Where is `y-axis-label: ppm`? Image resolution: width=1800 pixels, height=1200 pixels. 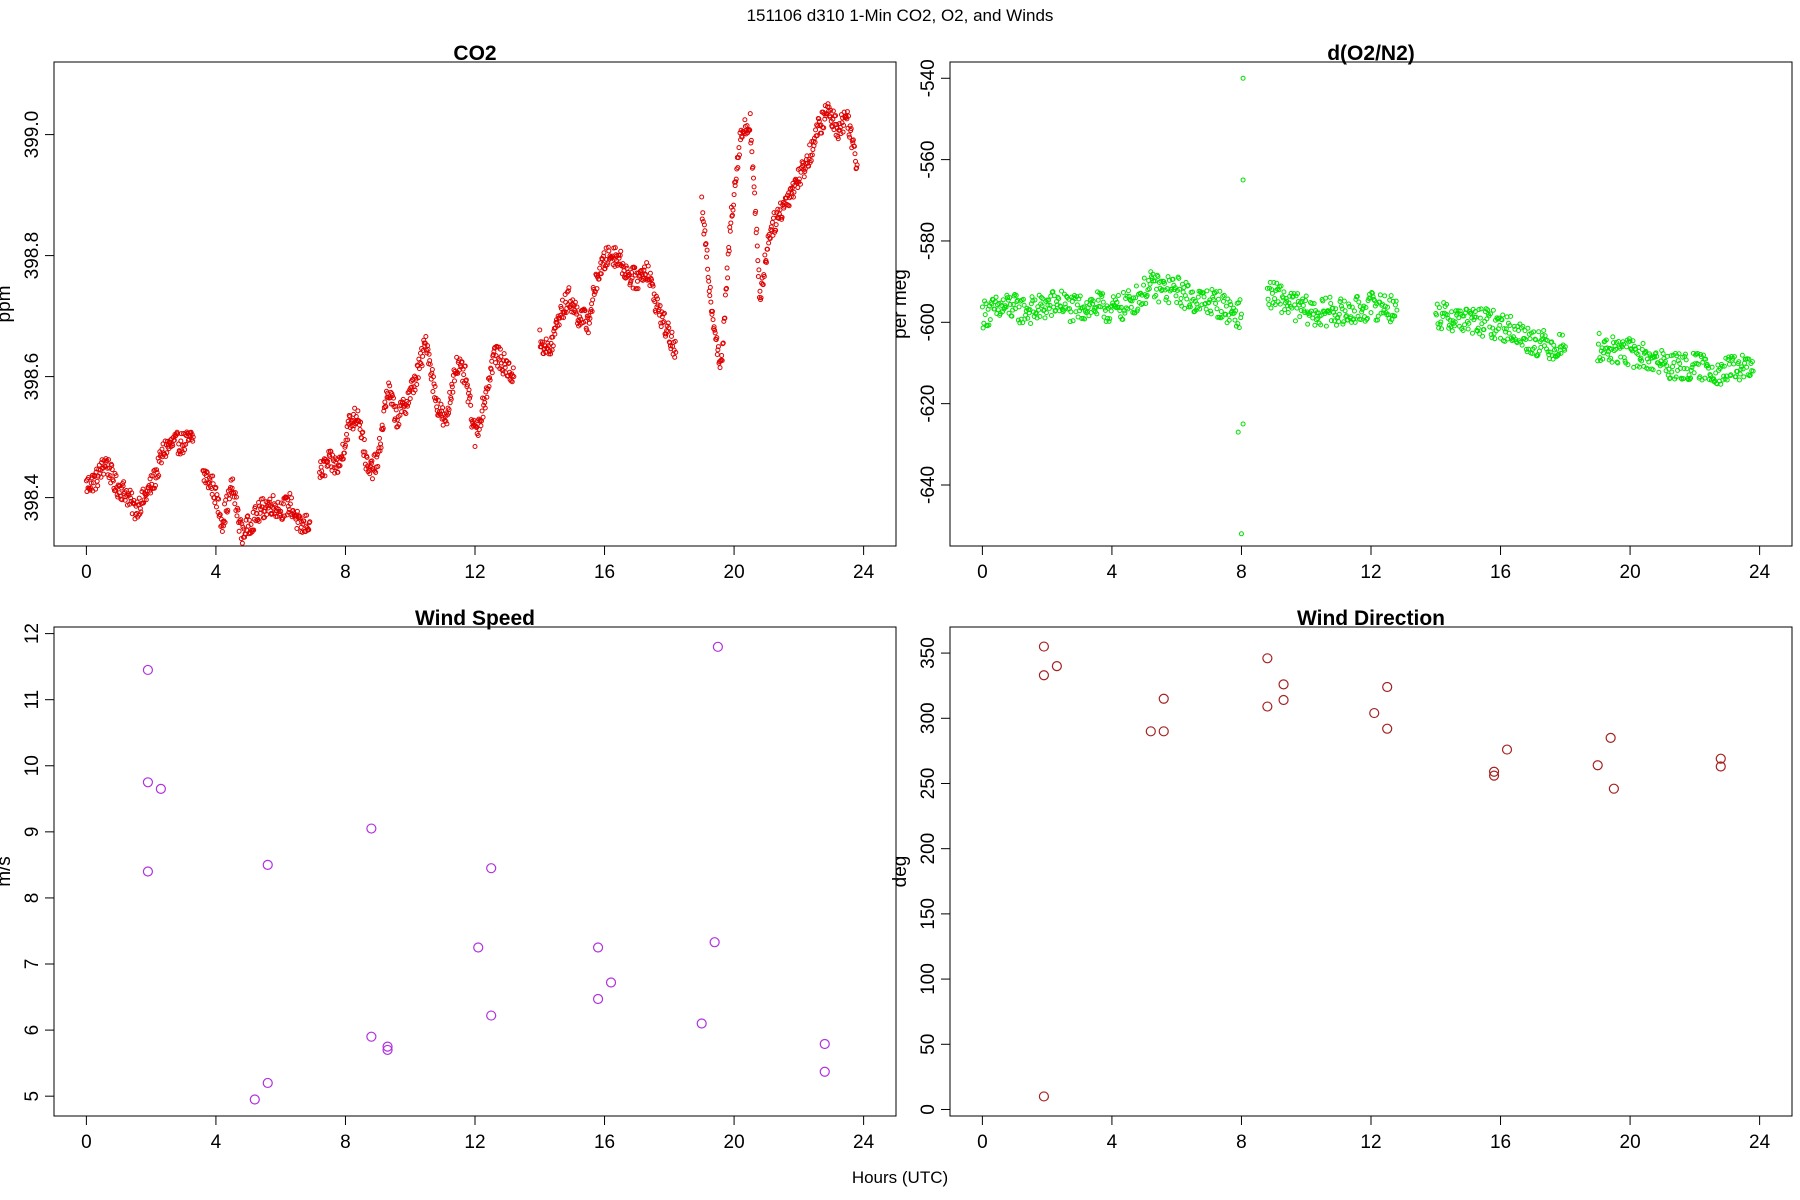
y-axis-label: ppm is located at coordinates (7, 304).